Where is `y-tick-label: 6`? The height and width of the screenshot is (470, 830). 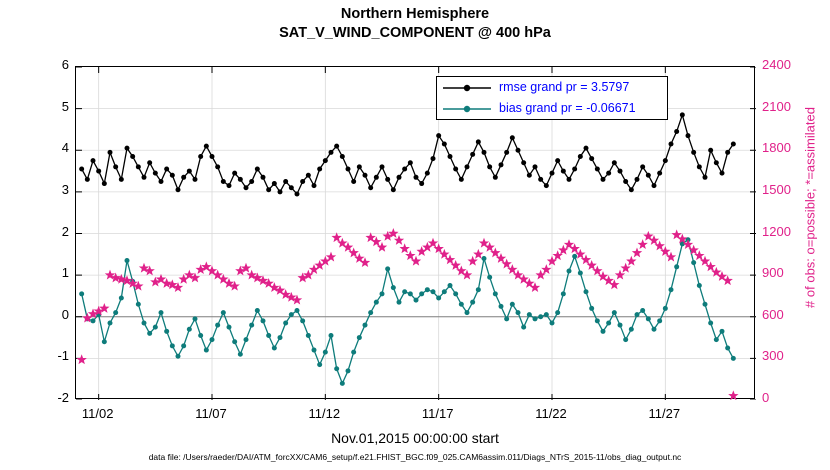 y-tick-label: 6 is located at coordinates (65, 64).